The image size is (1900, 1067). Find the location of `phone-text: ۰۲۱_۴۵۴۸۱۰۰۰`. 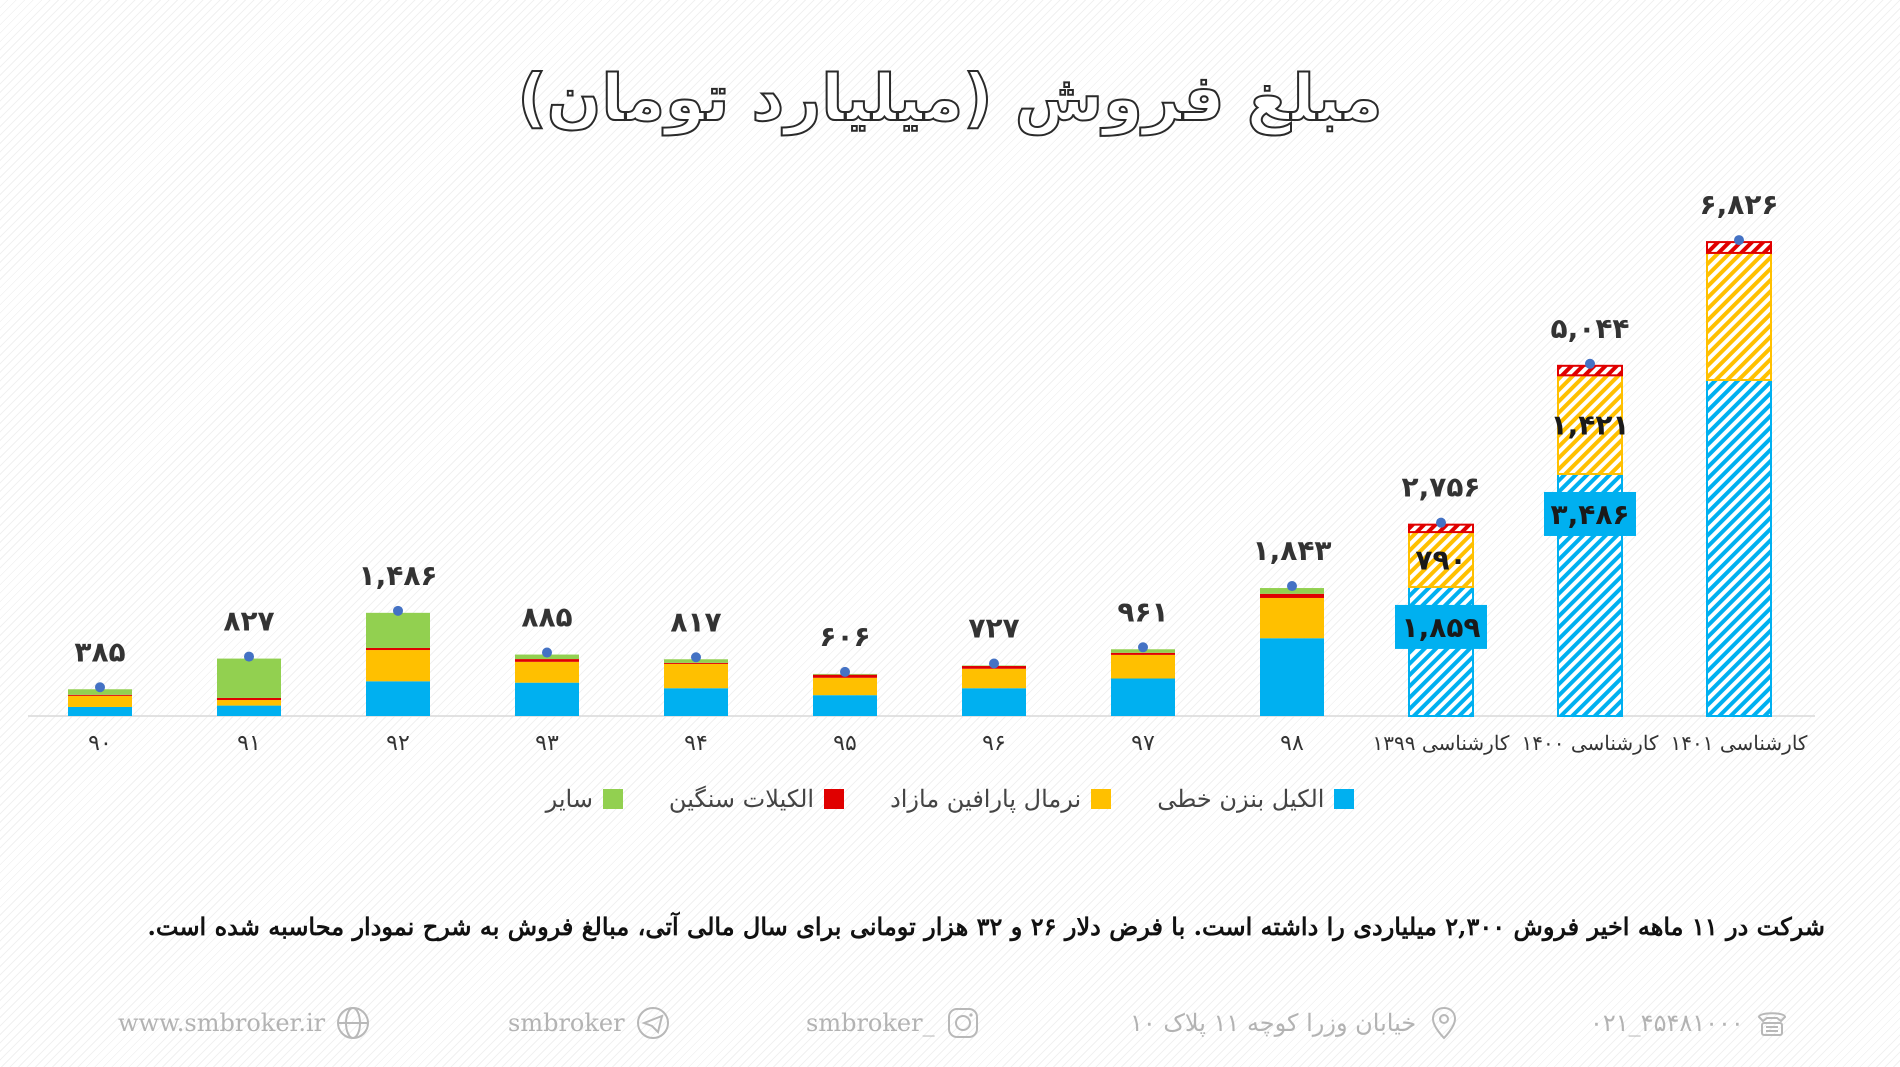

phone-text: ۰۲۱_۴۵۴۸۱۰۰۰ is located at coordinates (1667, 1023).